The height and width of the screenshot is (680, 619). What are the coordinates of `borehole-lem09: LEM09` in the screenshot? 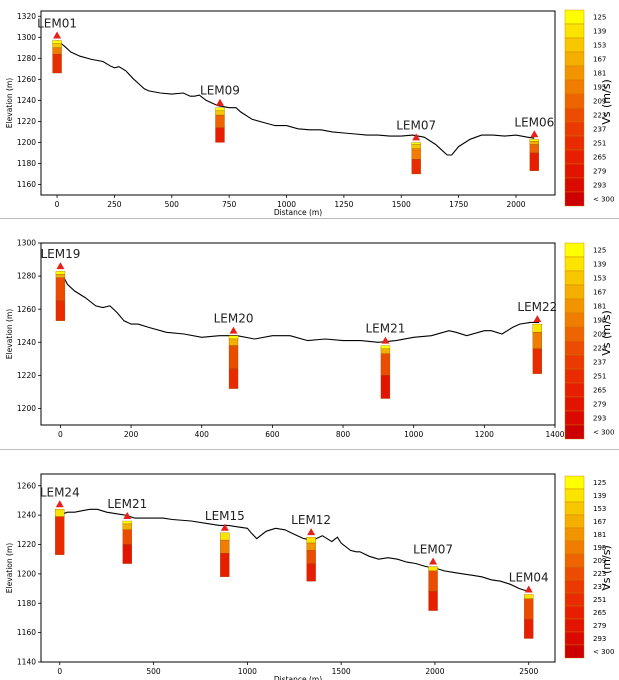 It's located at (220, 113).